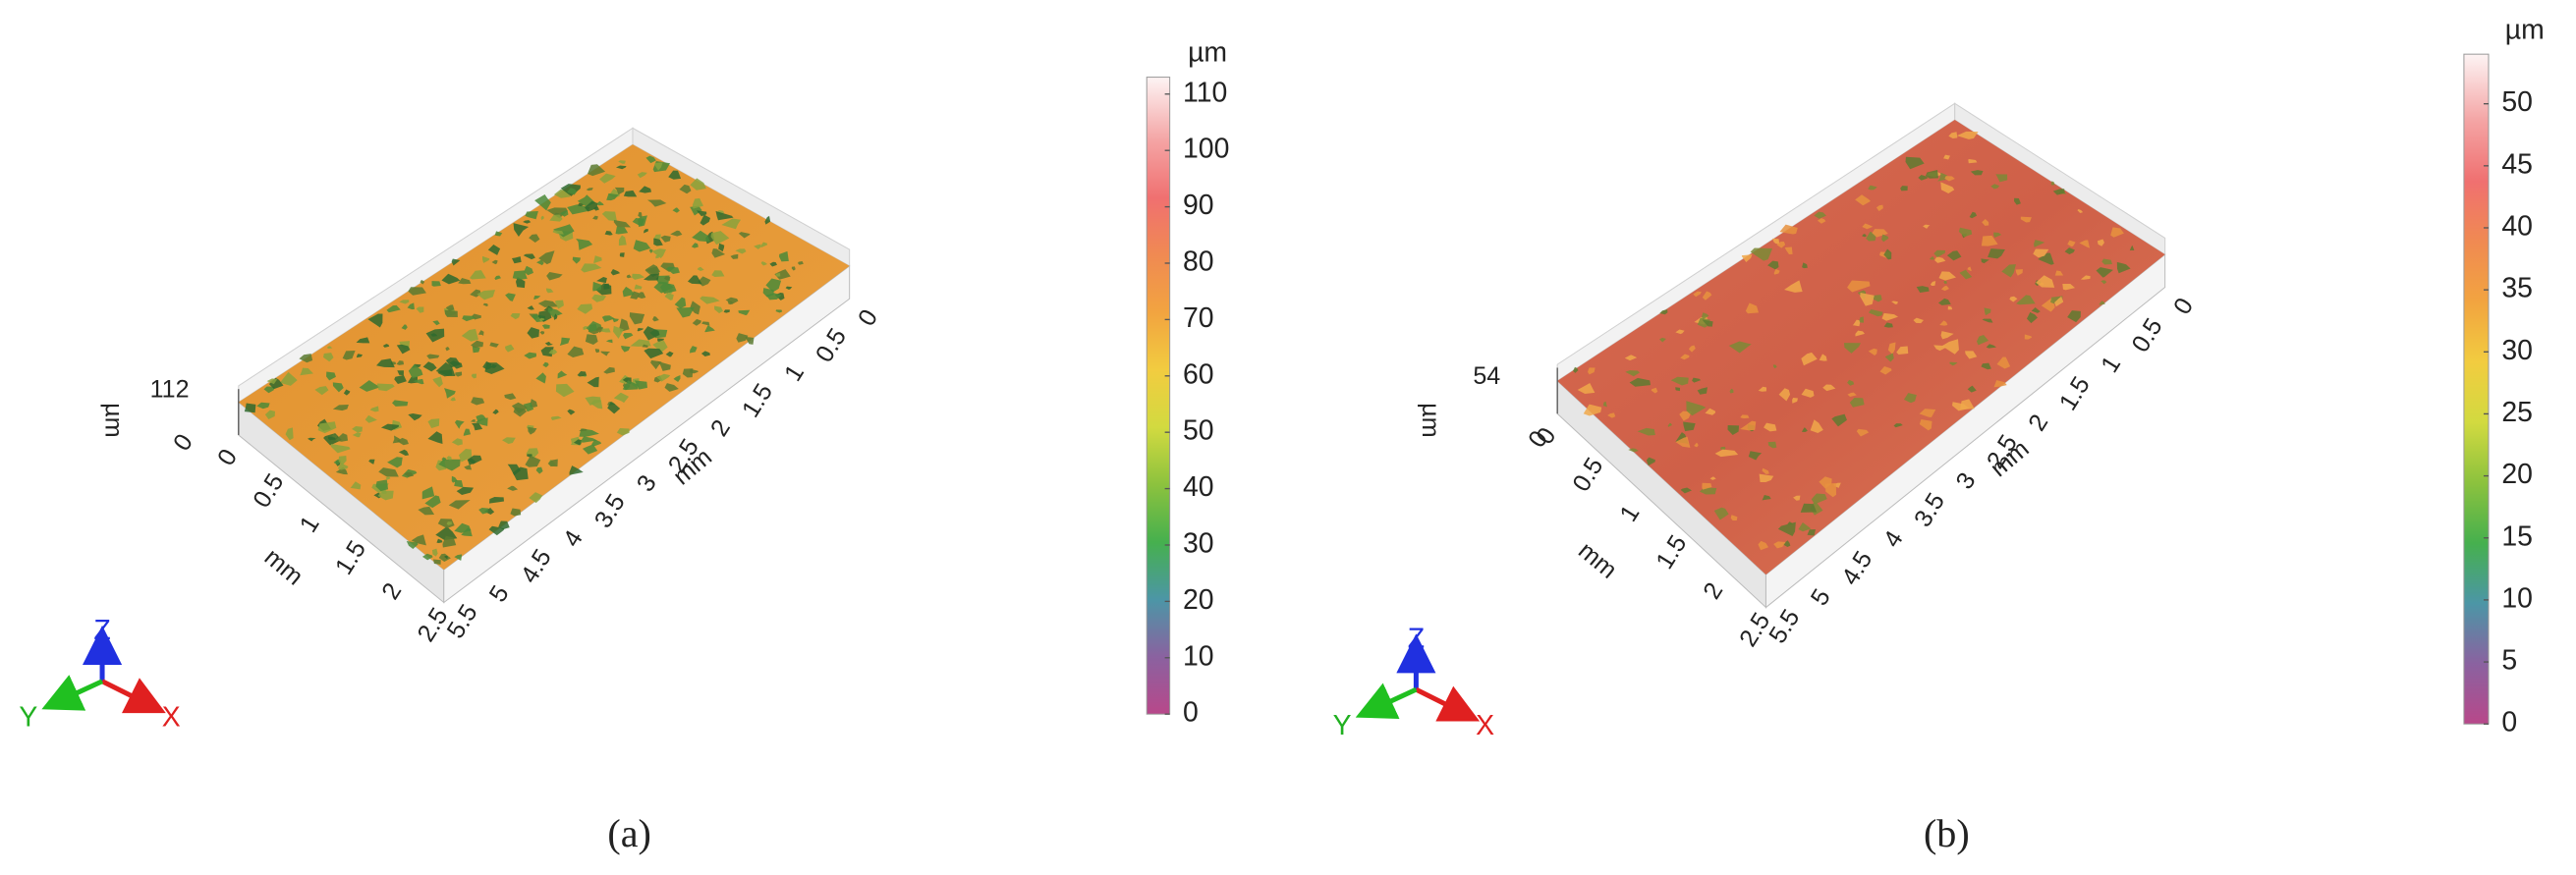 The width and height of the screenshot is (2576, 875). I want to click on z-tick-label: 54, so click(1486, 376).